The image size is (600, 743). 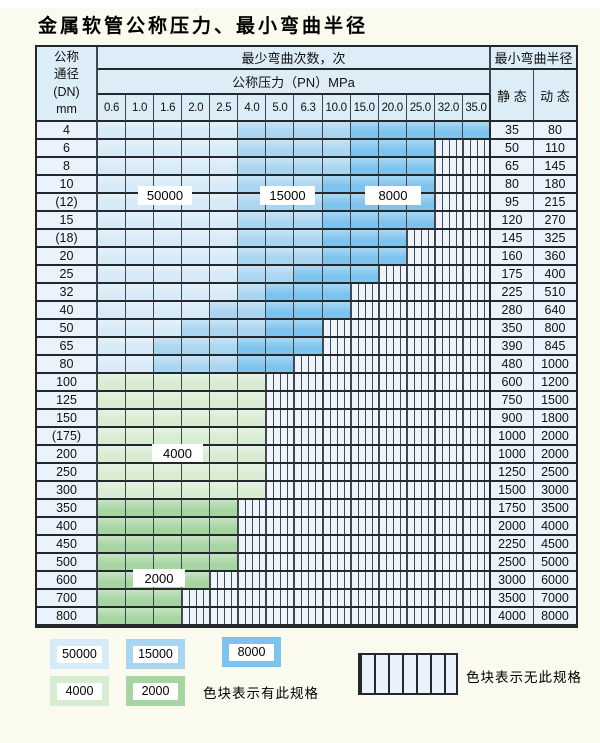 I want to click on cell-dn40-pn15.0, so click(x=364, y=311).